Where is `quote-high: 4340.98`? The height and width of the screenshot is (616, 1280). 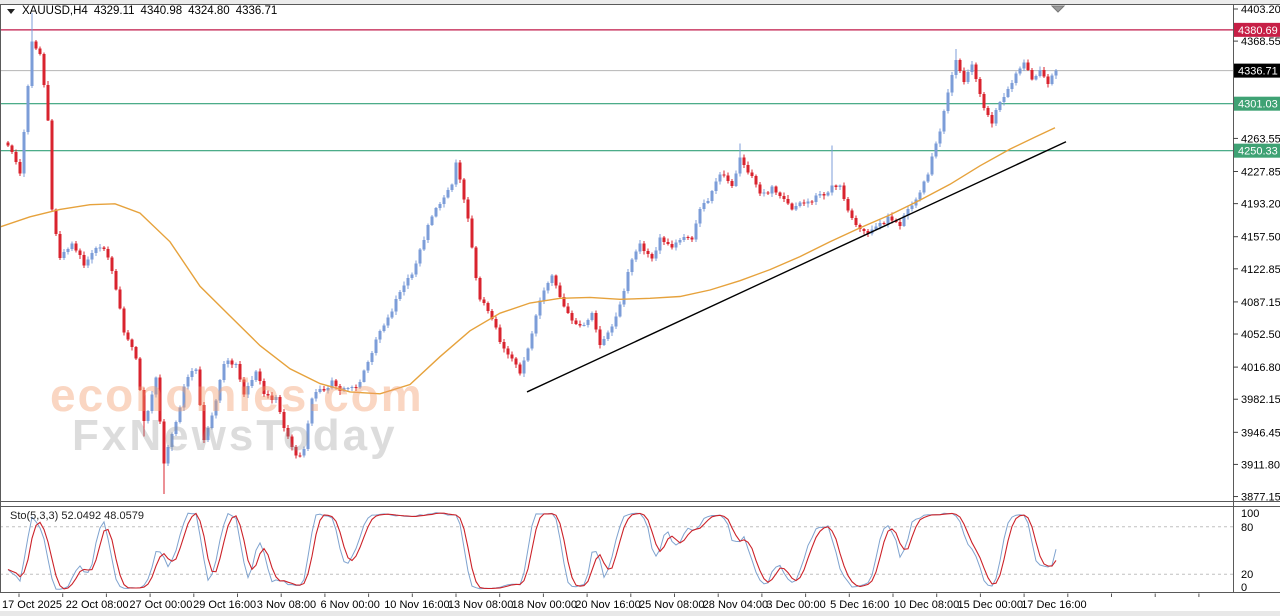 quote-high: 4340.98 is located at coordinates (161, 11).